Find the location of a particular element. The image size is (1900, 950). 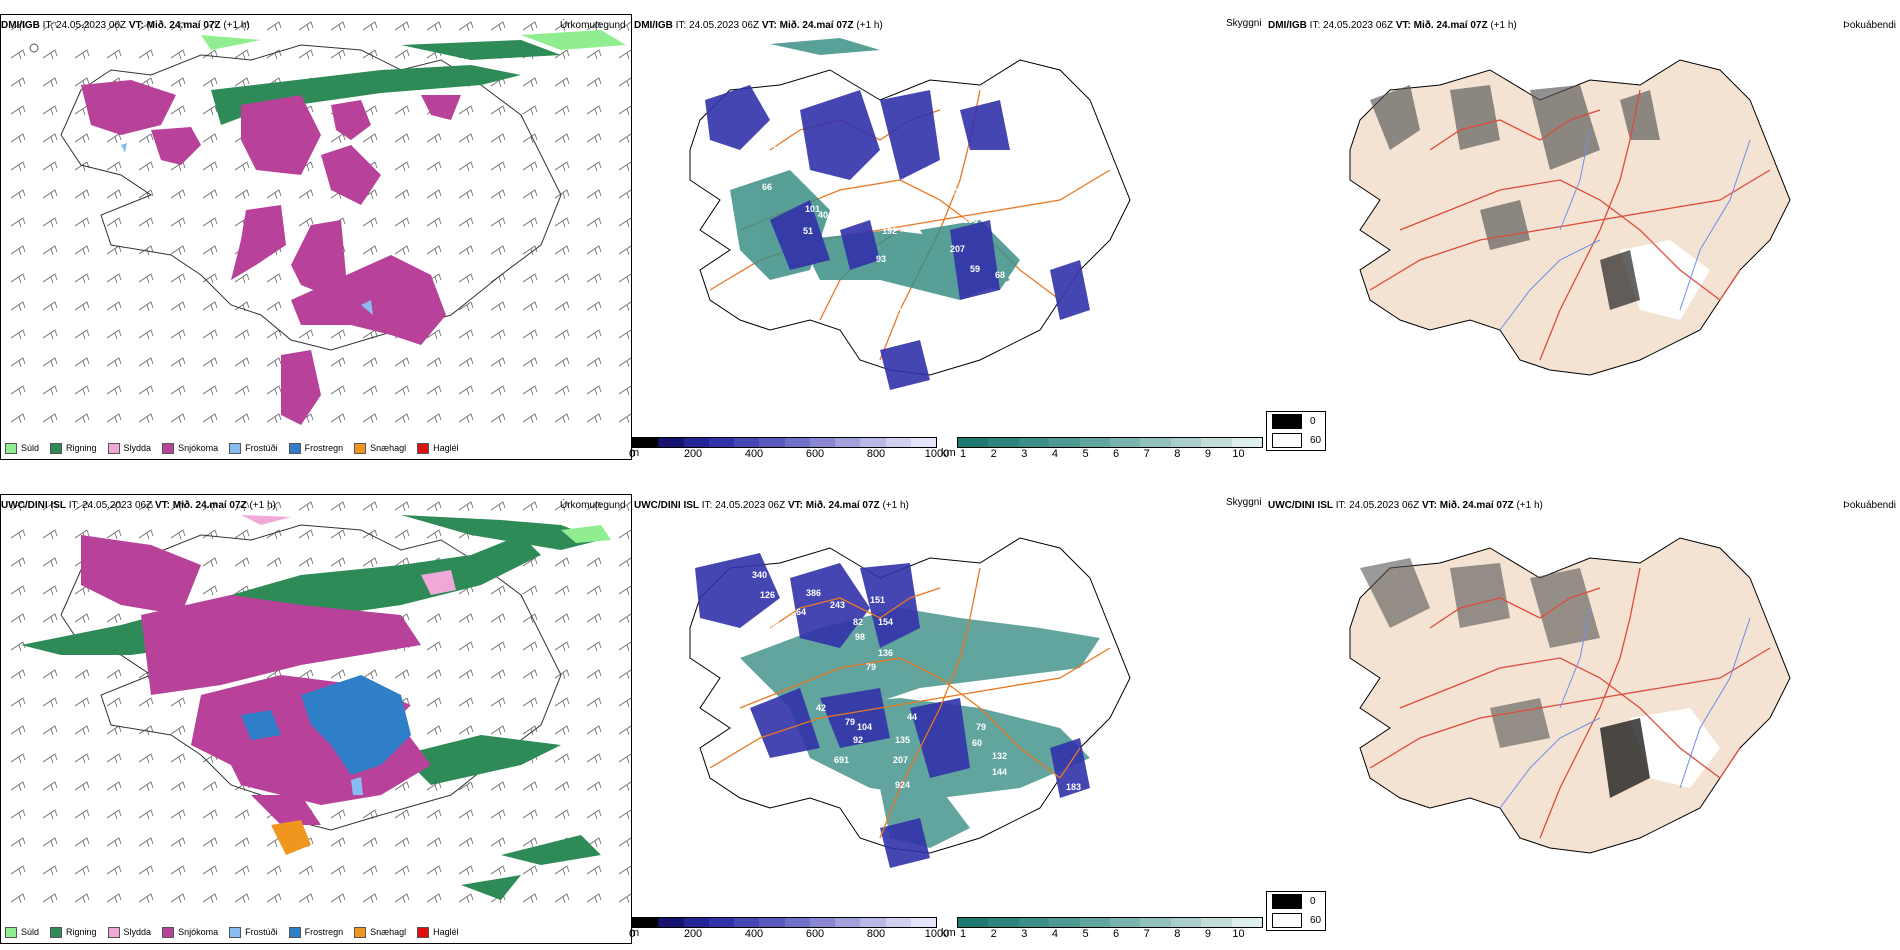

visibility-colorbar-row2: km 1 2 3 4 5 6 7 8 9 10 is located at coordinates (1102, 929).